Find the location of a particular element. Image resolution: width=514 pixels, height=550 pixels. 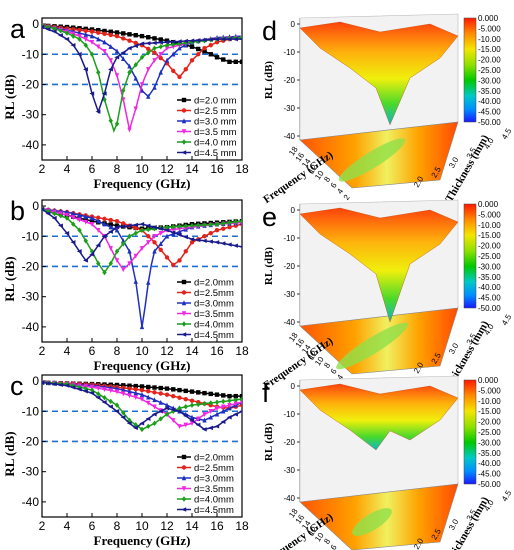

legend-label: d=2.5mm is located at coordinates (214, 468).